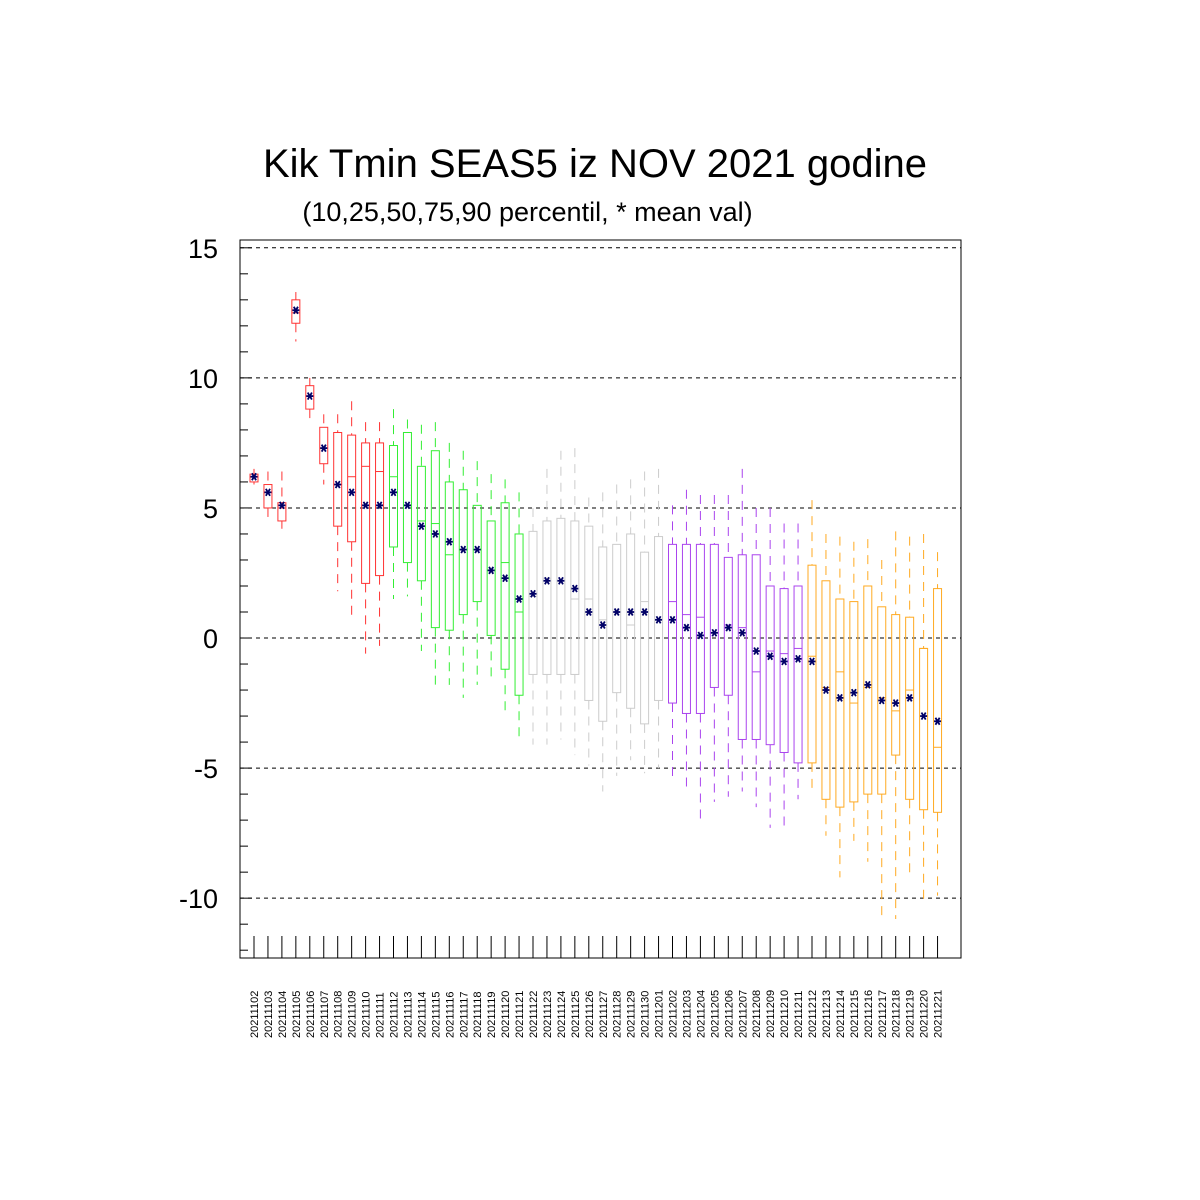 The image size is (1200, 1200). Describe the element at coordinates (297, 1014) in the screenshot. I see `x-tick-label: 20211105` at that location.